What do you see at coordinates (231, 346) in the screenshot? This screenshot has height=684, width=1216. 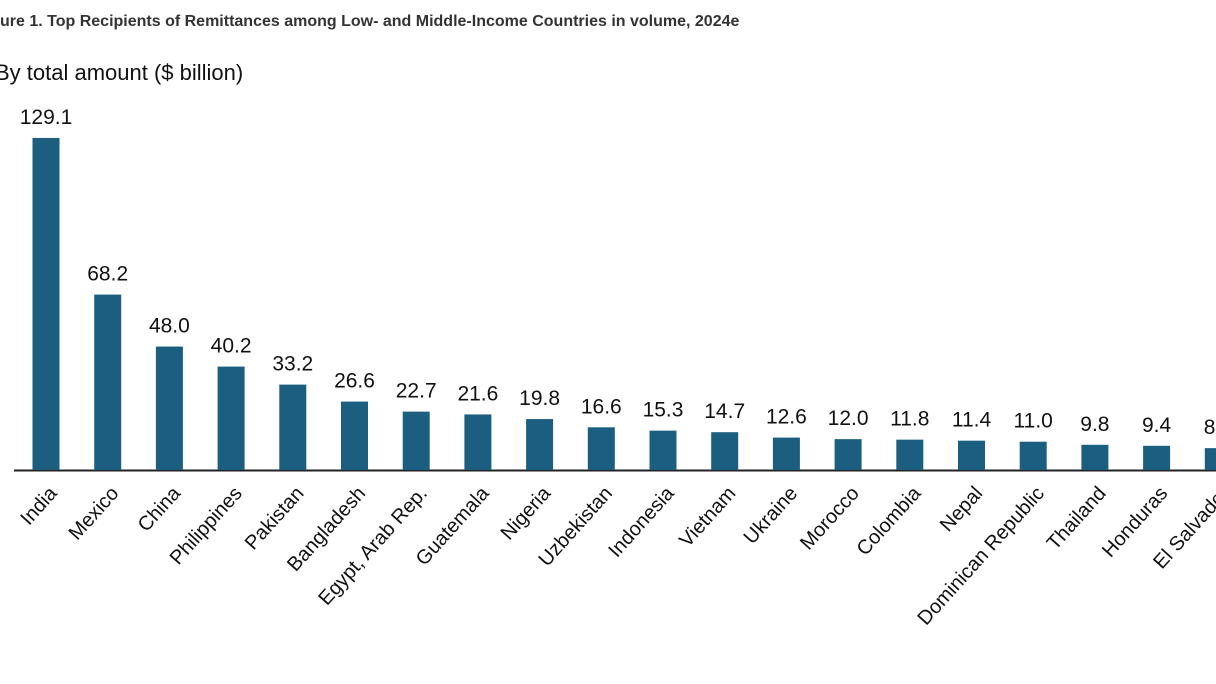 I see `value-label: 40.2` at bounding box center [231, 346].